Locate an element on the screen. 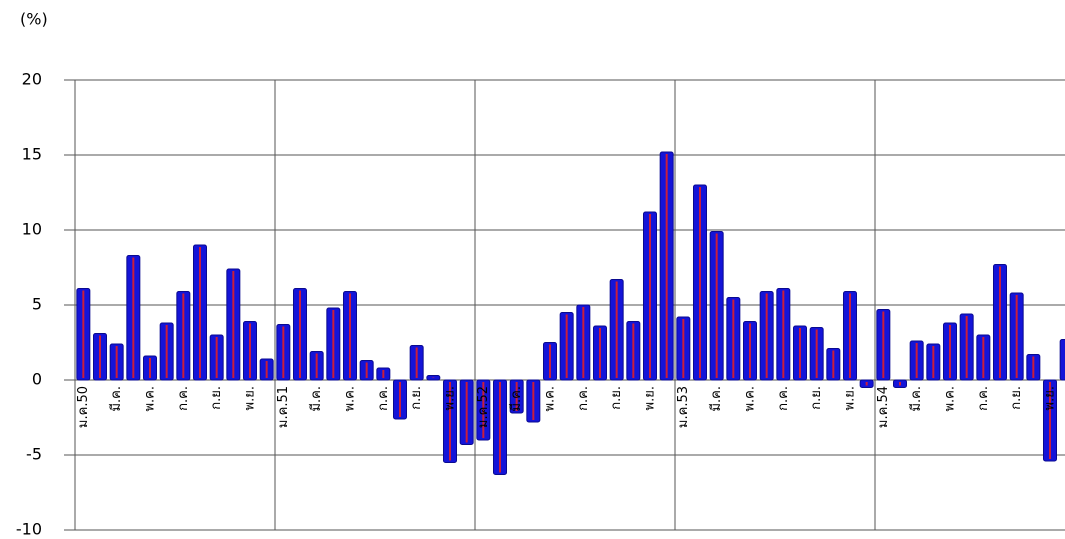 The image size is (1065, 539). unit-label: (%) is located at coordinates (34, 19).